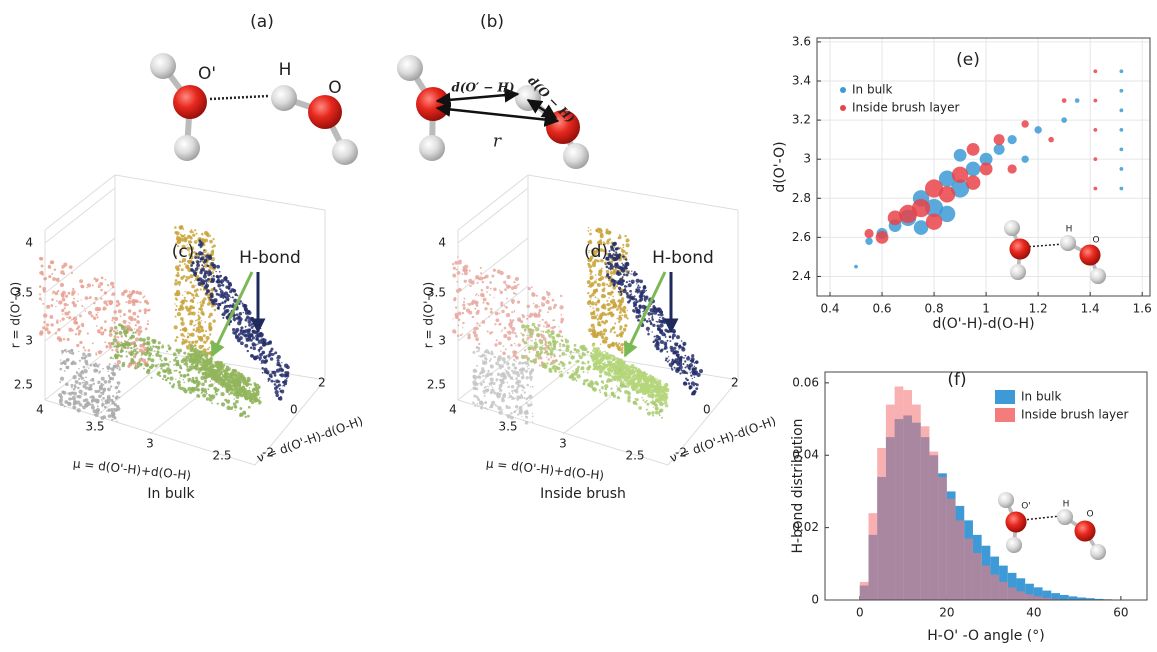 This screenshot has height=652, width=1157. Describe the element at coordinates (829, 309) in the screenshot. I see `x-tick-label: 0.4` at that location.